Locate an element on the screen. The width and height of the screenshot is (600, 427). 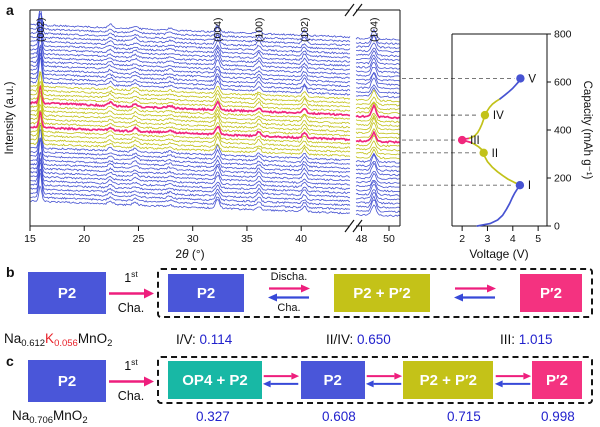
panel-c-label: c is located at coordinates (10, 361).